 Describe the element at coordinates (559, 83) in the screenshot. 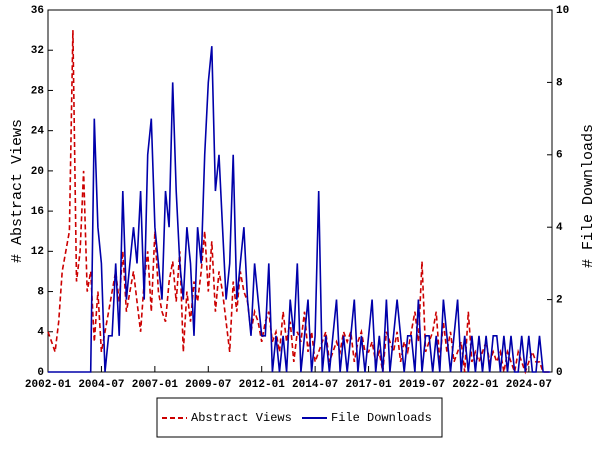

I see `y2-tick-label: 8` at that location.